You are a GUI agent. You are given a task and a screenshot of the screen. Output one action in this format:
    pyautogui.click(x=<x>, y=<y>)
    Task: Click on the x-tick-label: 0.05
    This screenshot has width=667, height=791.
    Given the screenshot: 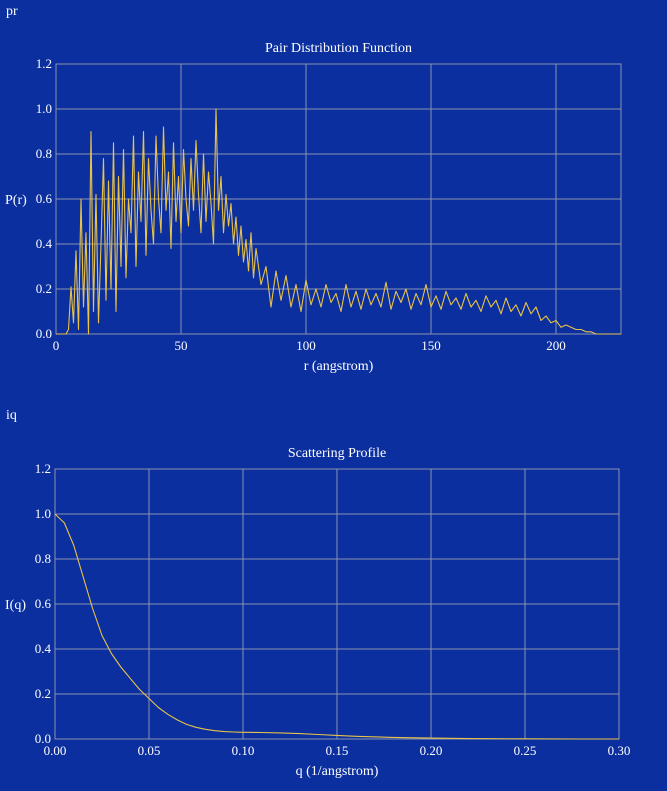 What is the action you would take?
    pyautogui.click(x=149, y=750)
    